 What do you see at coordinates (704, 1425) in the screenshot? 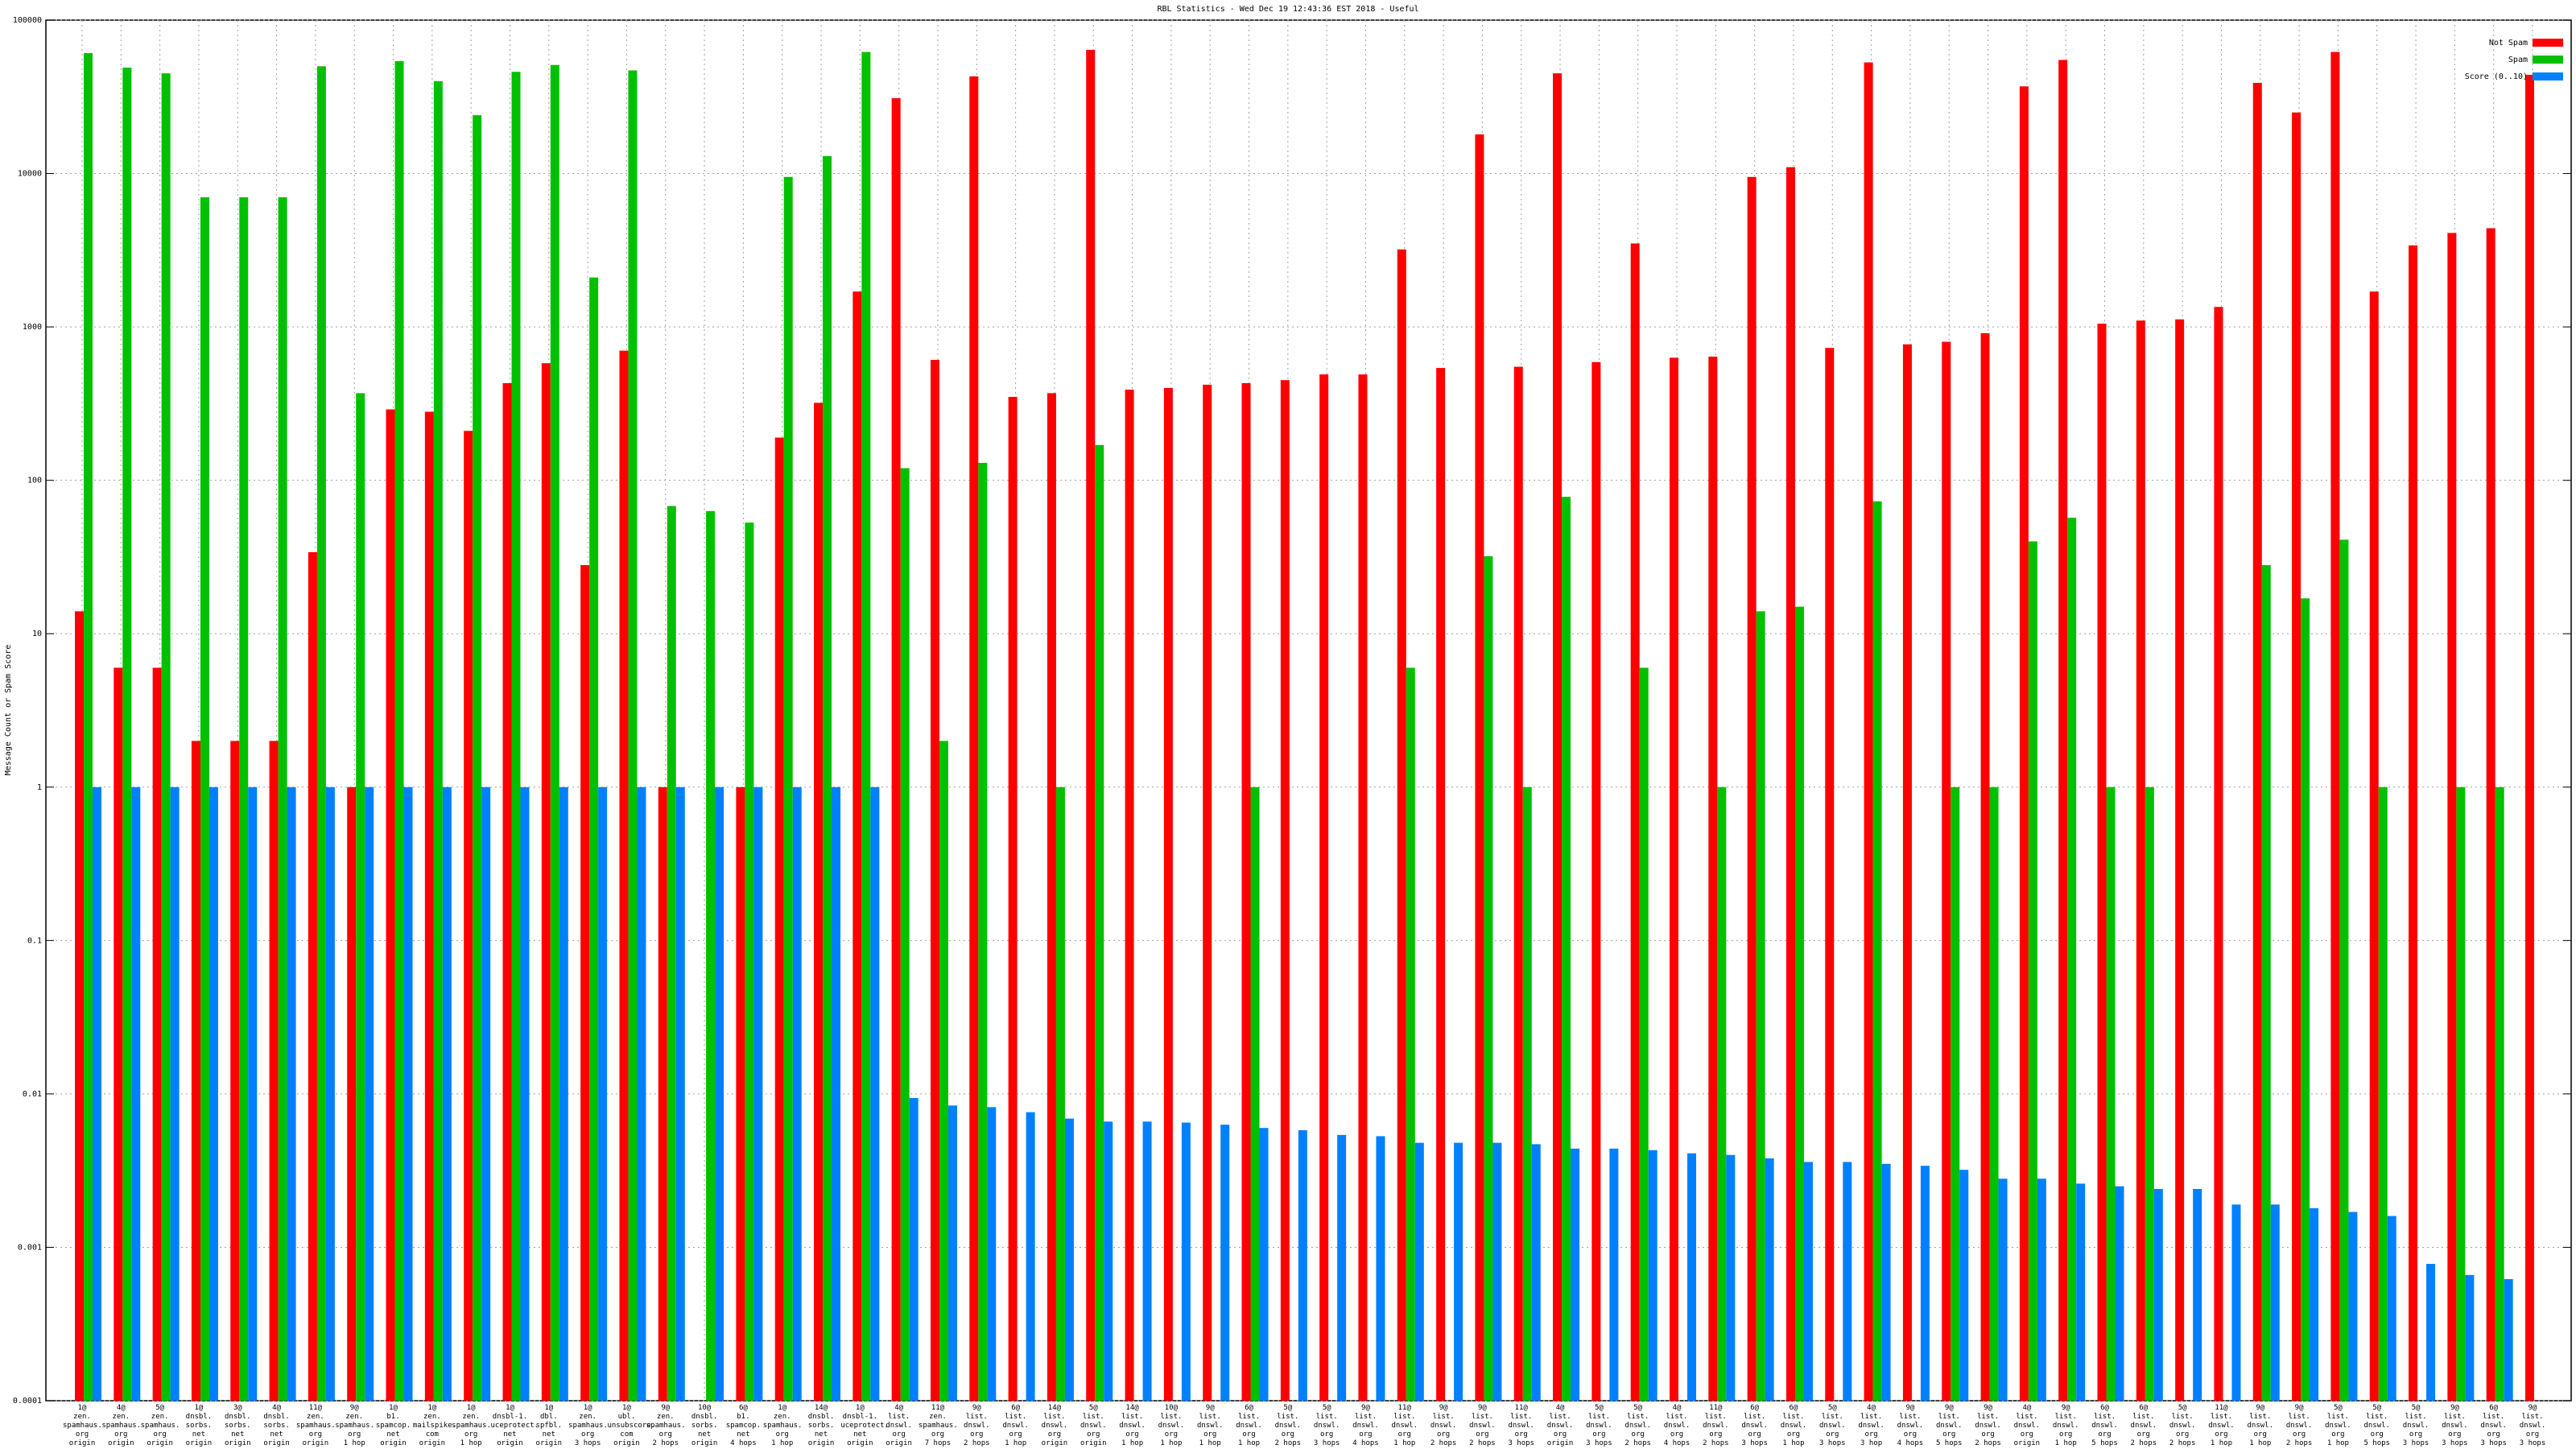
I see `x-tick-label: 10@ dnsbl. sorbs. net origin` at bounding box center [704, 1425].